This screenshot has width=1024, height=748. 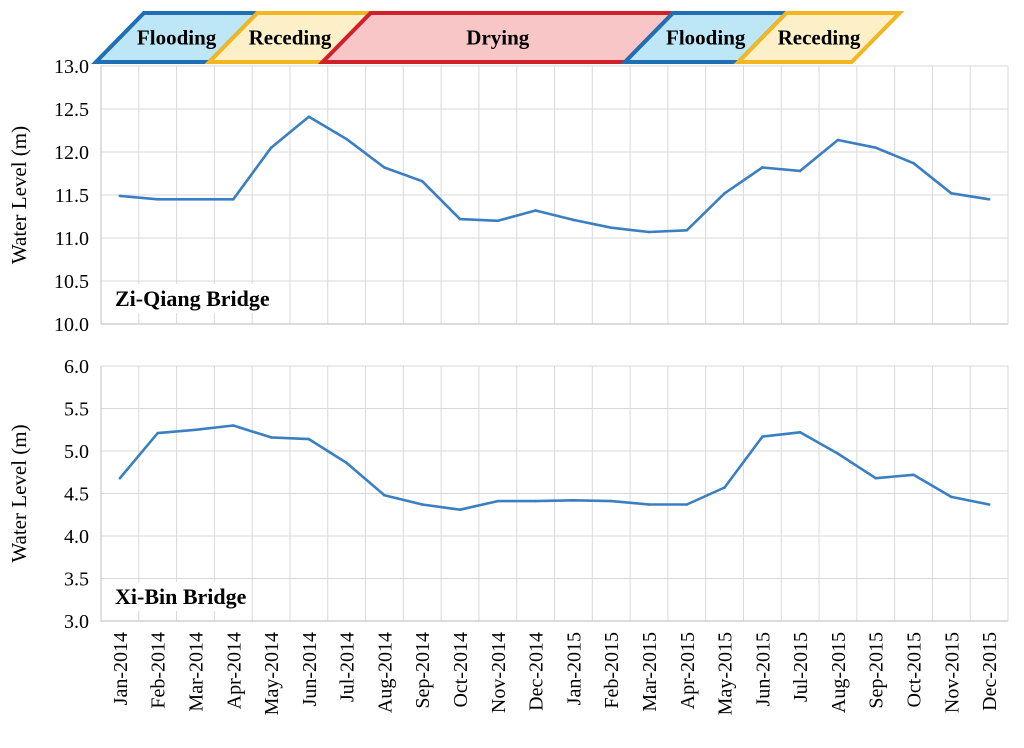 I want to click on x-tick-label: Jul-2014, so click(x=348, y=667).